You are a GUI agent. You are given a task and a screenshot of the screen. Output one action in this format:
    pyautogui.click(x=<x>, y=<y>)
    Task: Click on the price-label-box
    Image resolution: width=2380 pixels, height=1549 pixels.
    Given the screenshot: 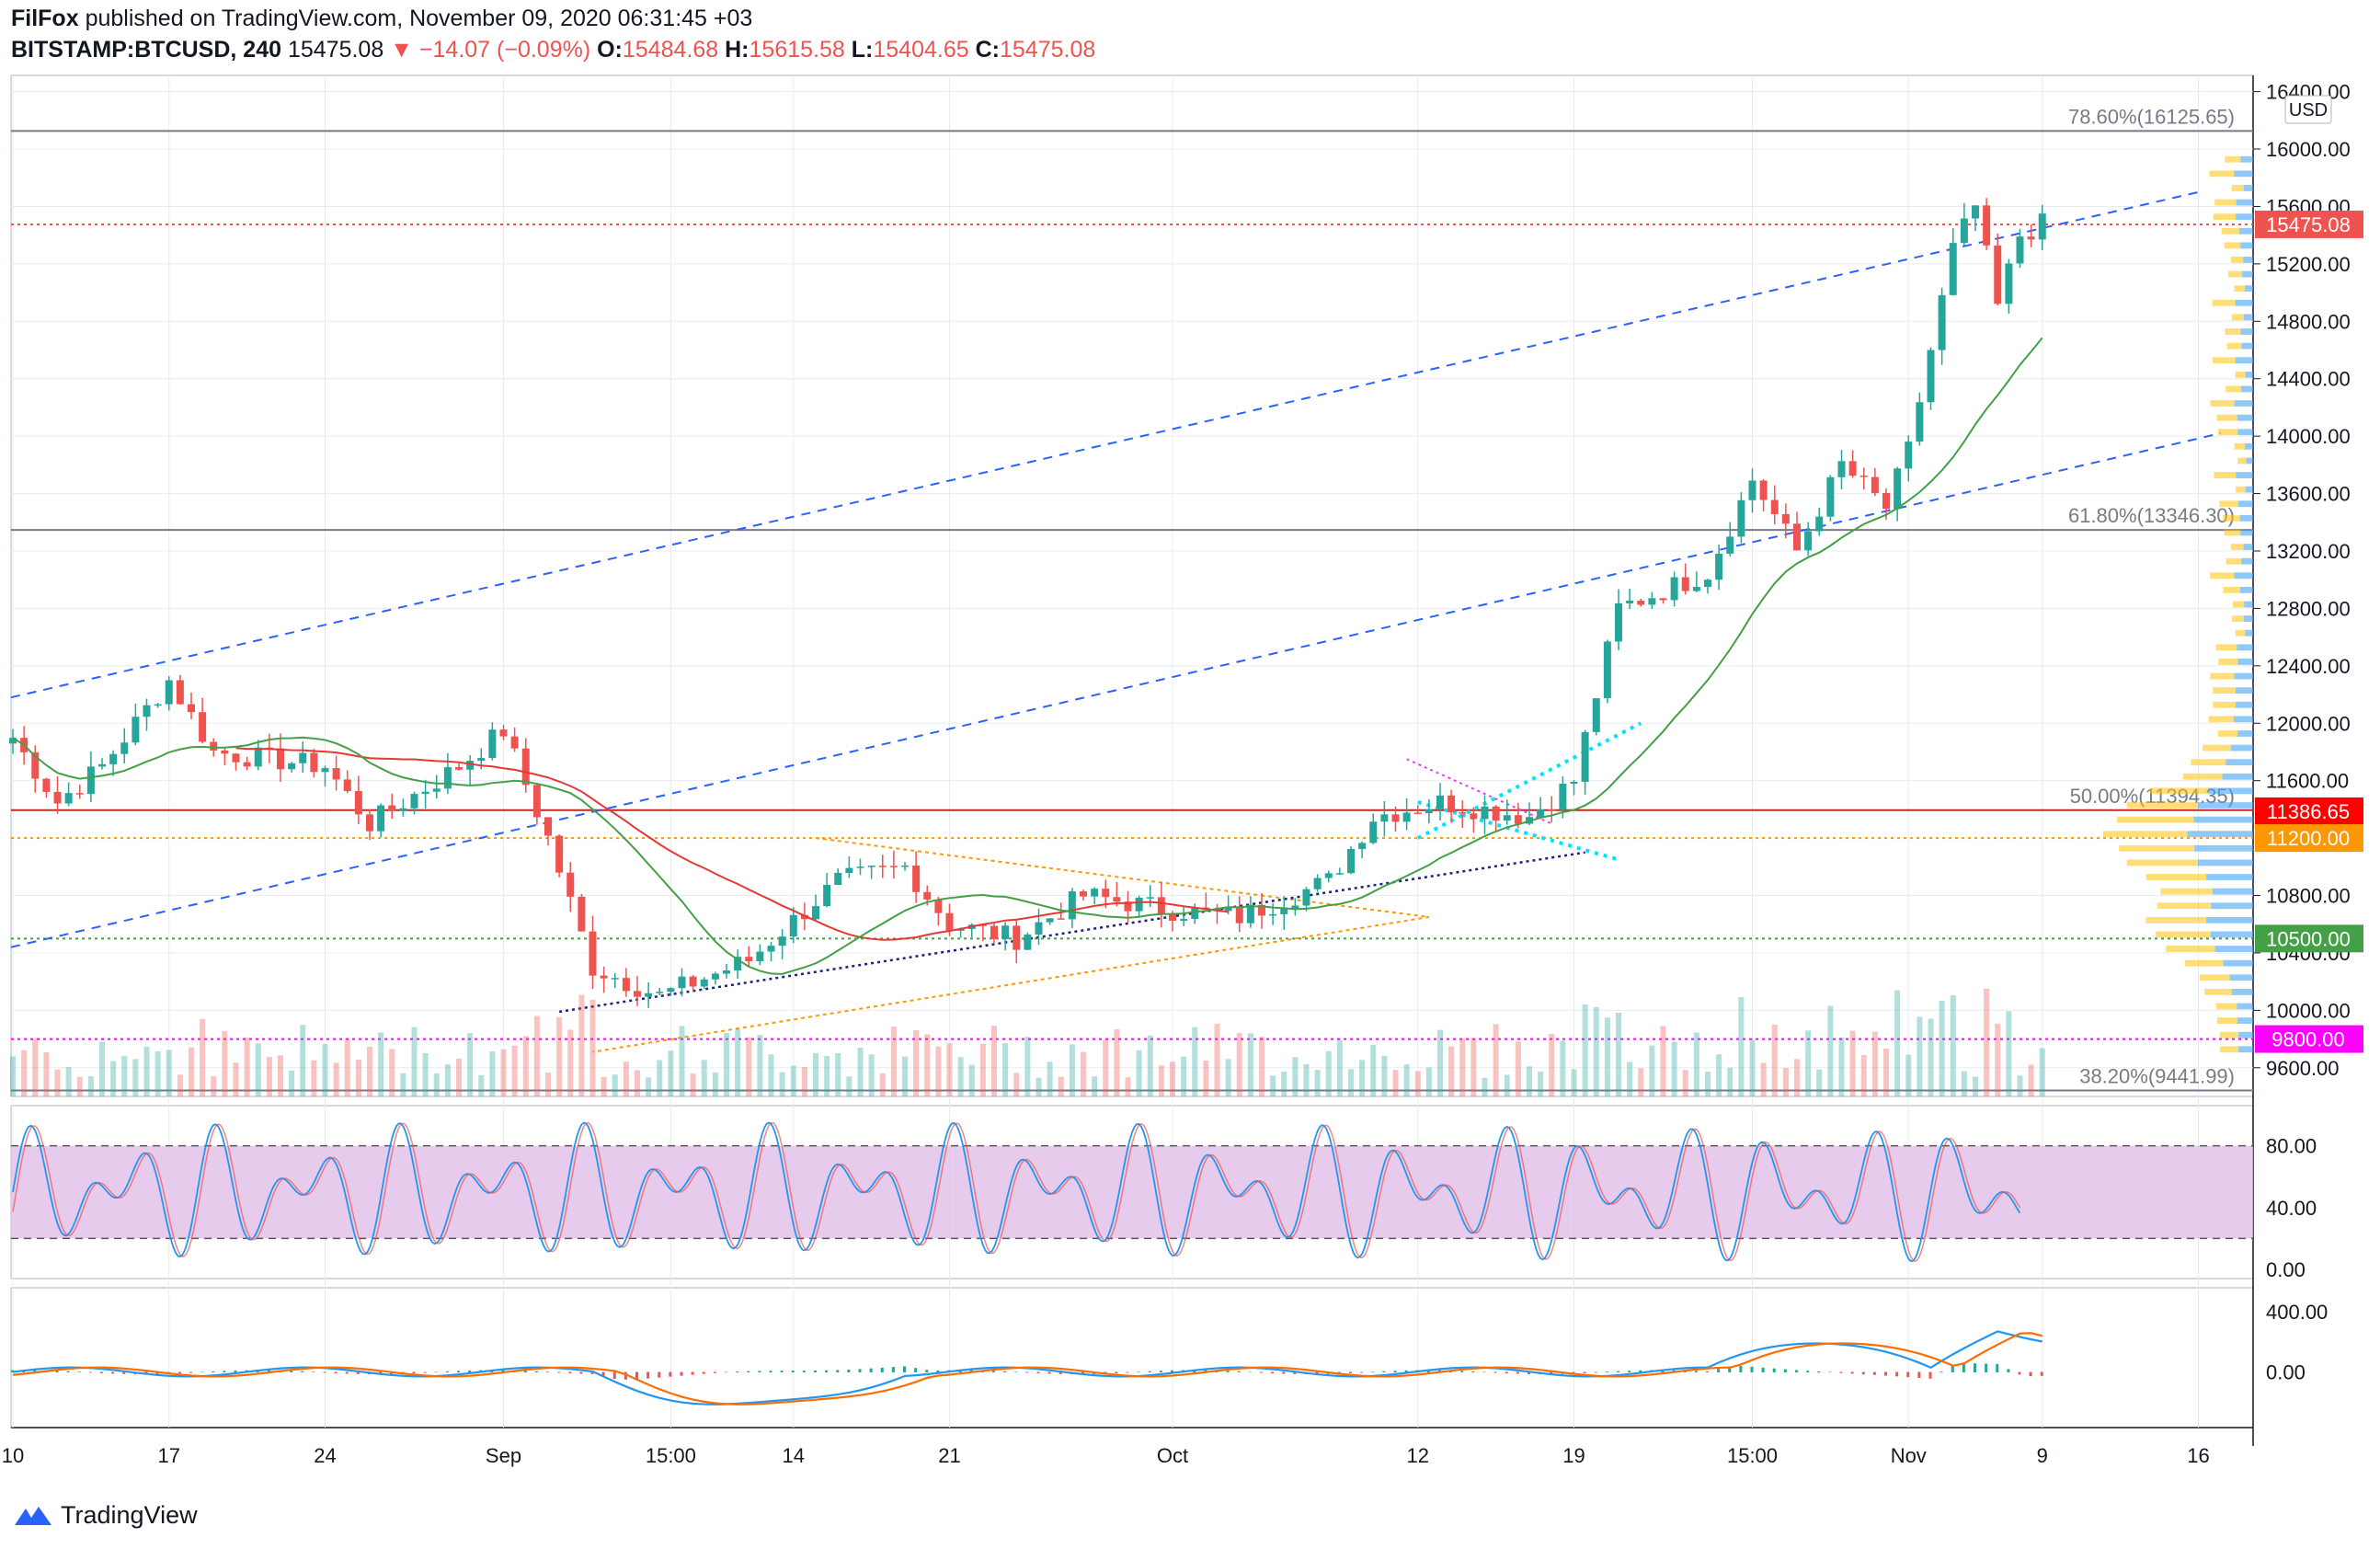 What is the action you would take?
    pyautogui.click(x=2309, y=838)
    